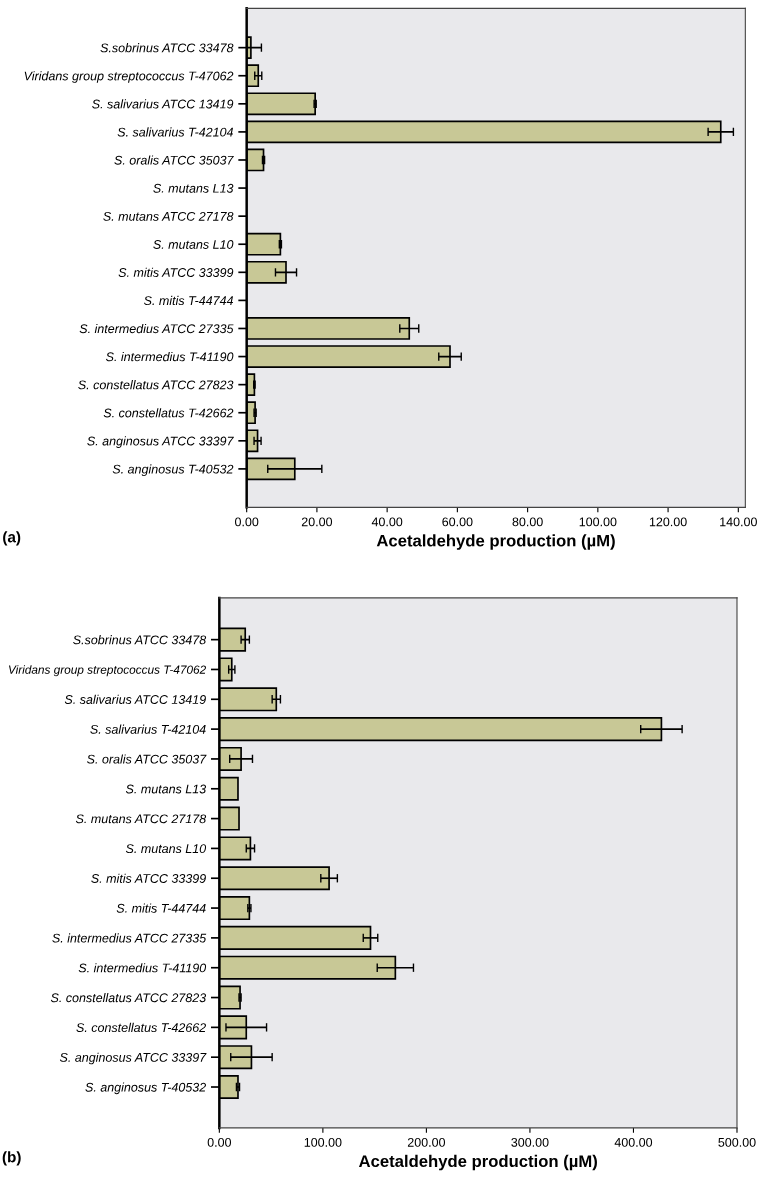 This screenshot has width=759, height=1191. I want to click on x-tick-label: 300.00, so click(530, 1142).